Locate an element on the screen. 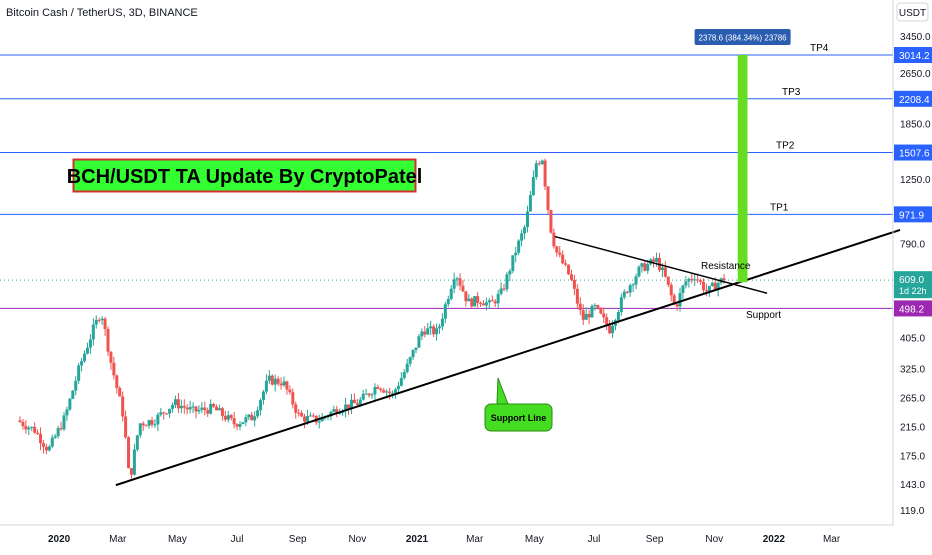 The image size is (932, 555). y-tick-label: 1250.0 is located at coordinates (915, 180).